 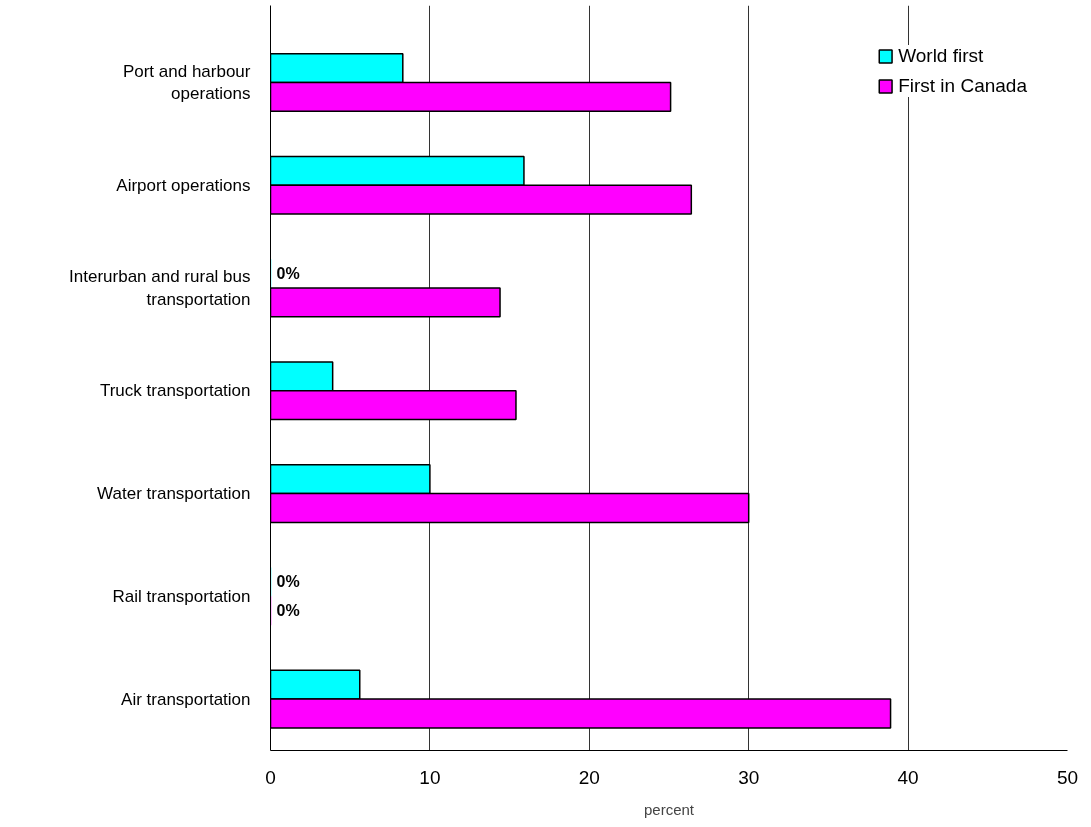 I want to click on x-axis-title: percent, so click(x=669, y=809).